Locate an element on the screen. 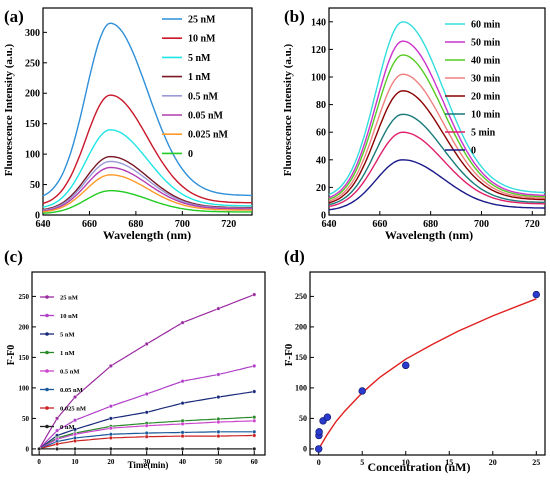 This screenshot has width=550, height=480. panel-d-label: (d) is located at coordinates (294, 256).